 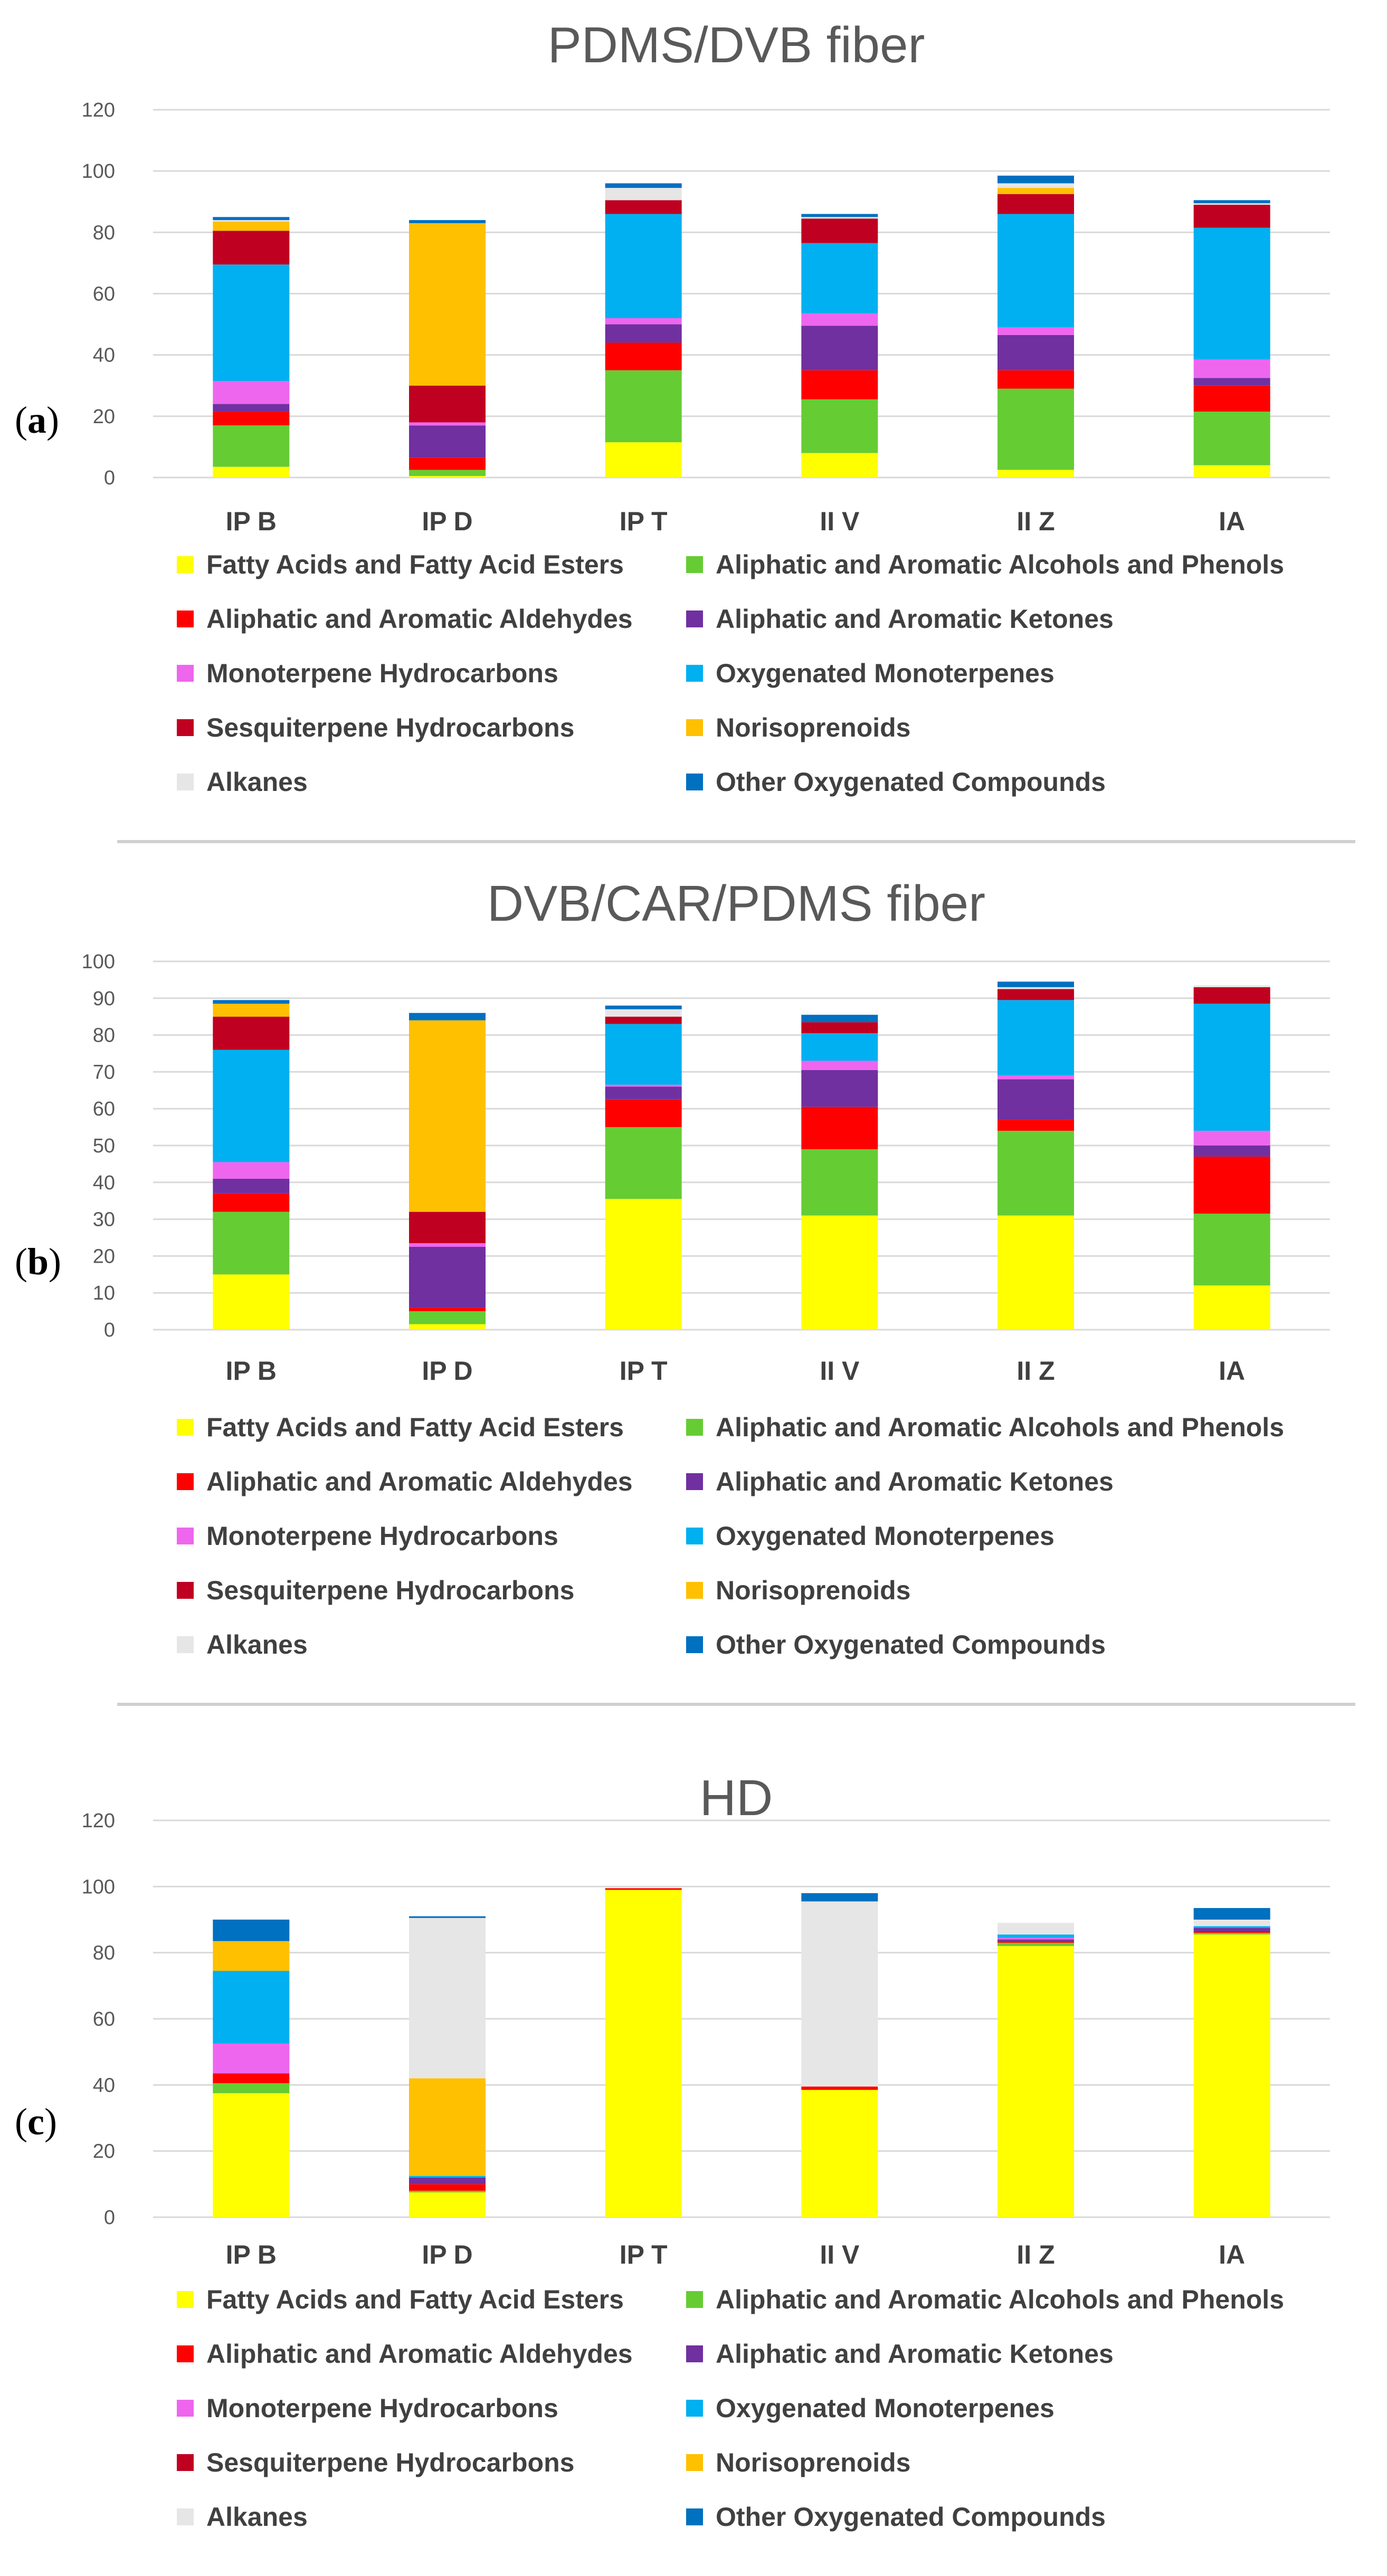 What do you see at coordinates (1232, 1371) in the screenshot?
I see `x-tick-label: IA` at bounding box center [1232, 1371].